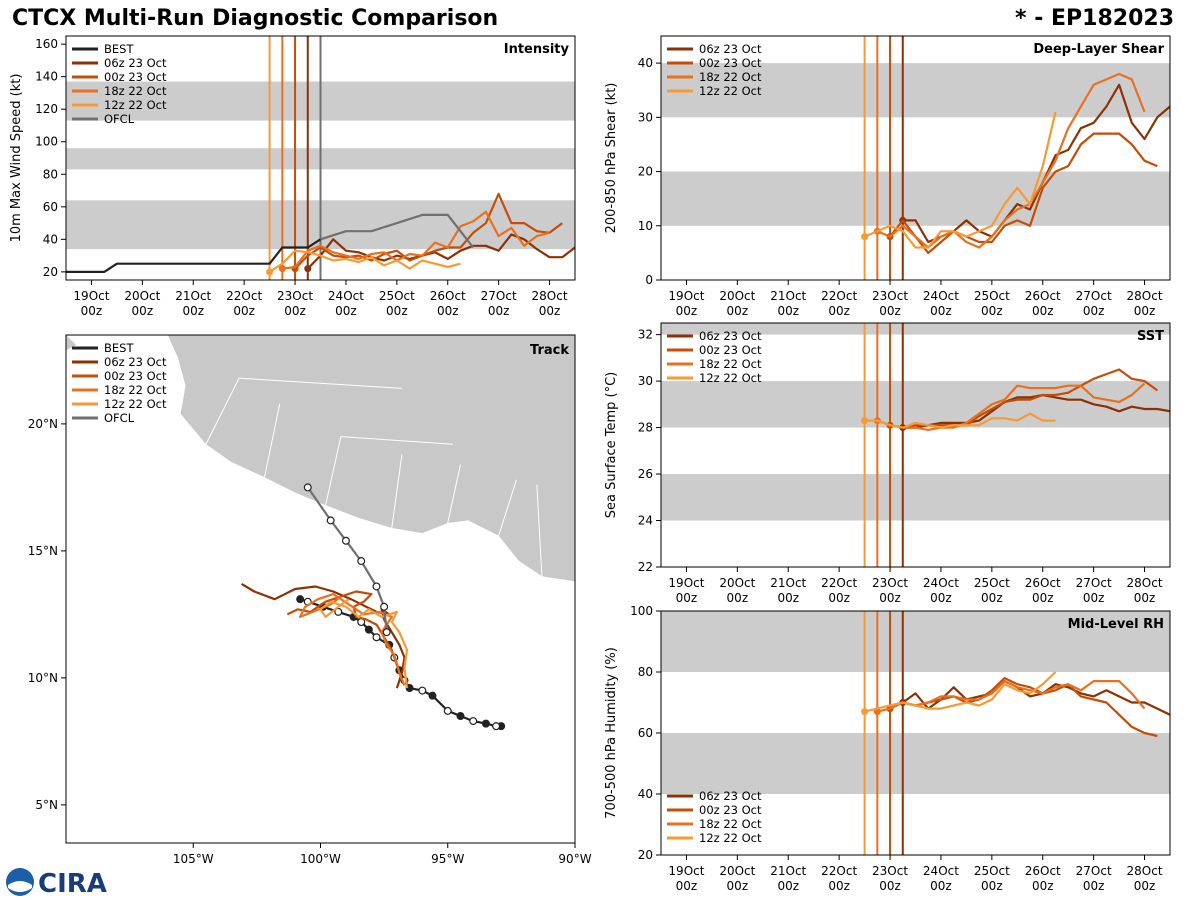 This screenshot has width=1200, height=900. Describe the element at coordinates (1098, 49) in the screenshot. I see `shear-title: Deep-Layer Shear` at that location.